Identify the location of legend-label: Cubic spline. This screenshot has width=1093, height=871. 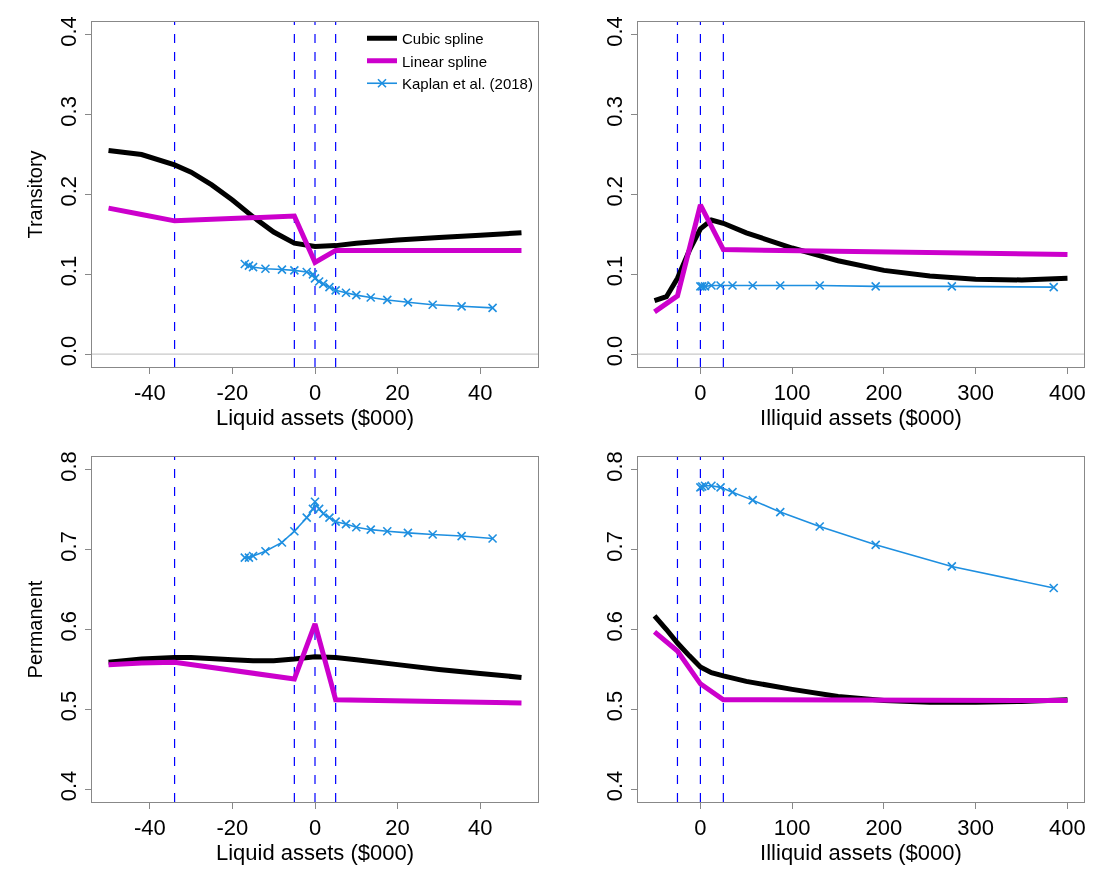
(443, 39).